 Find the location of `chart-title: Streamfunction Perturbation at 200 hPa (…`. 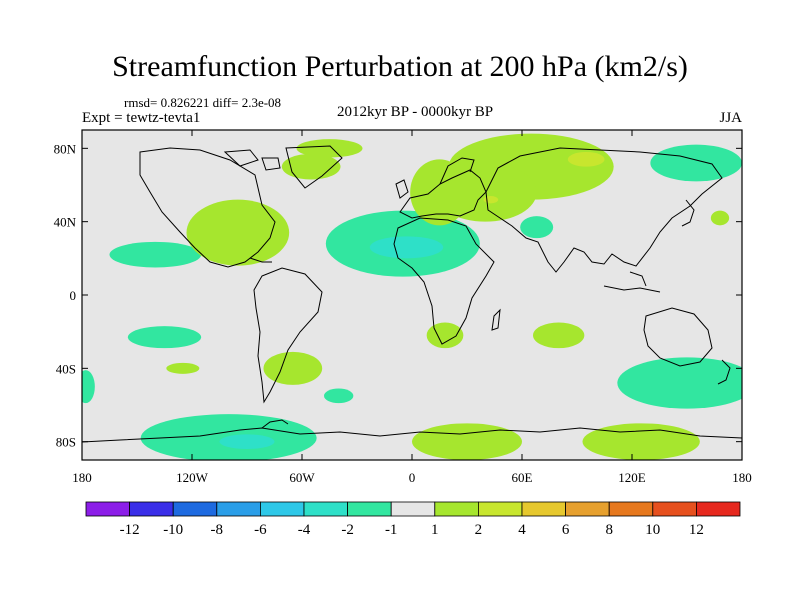

chart-title: Streamfunction Perturbation at 200 hPa (… is located at coordinates (400, 66).